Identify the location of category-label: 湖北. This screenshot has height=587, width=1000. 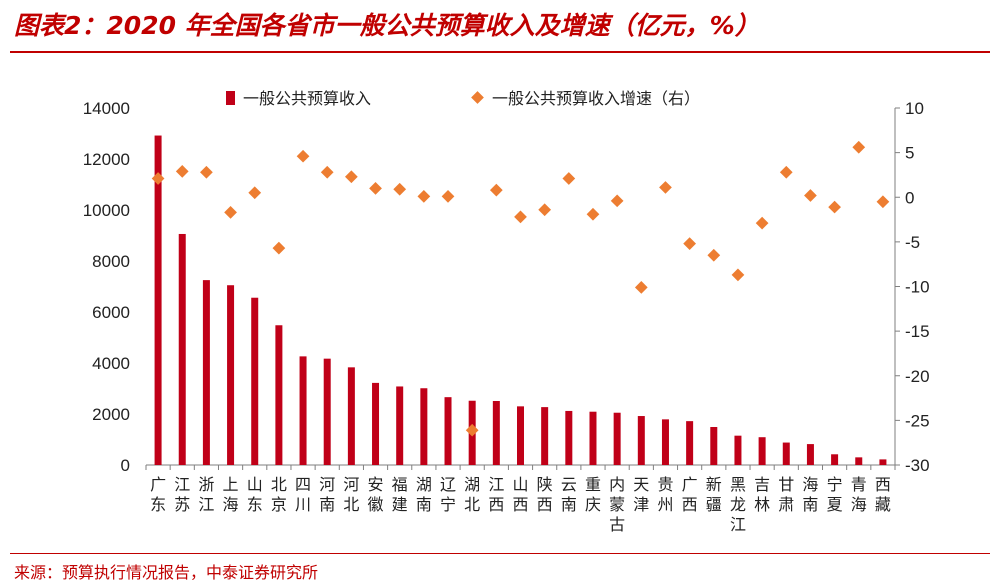
(472, 494).